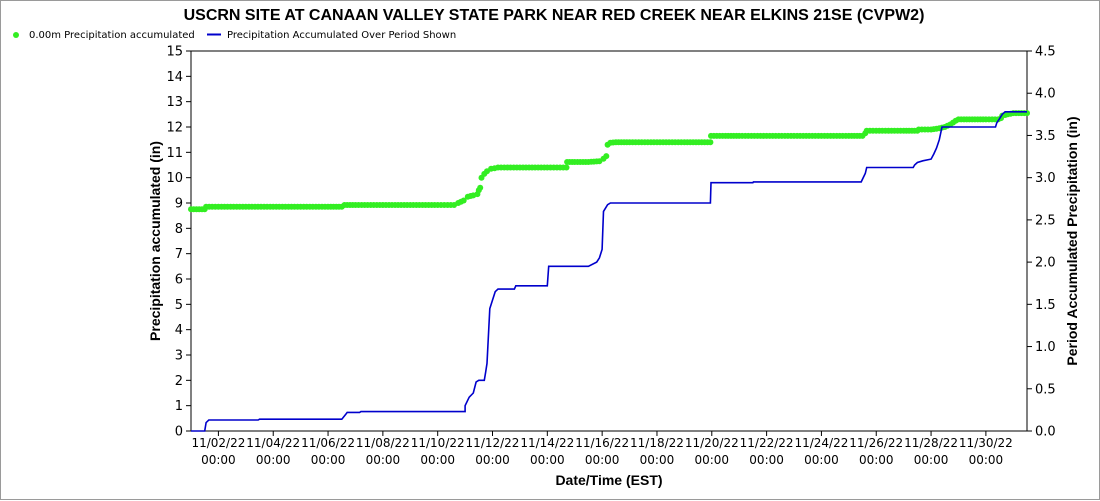  I want to click on y-tick-label: 9, so click(179, 204).